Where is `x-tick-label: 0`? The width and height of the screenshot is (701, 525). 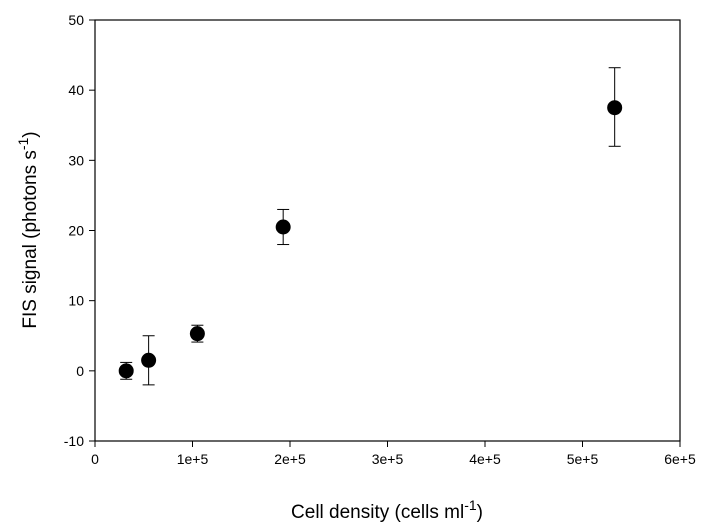 x-tick-label: 0 is located at coordinates (95, 459).